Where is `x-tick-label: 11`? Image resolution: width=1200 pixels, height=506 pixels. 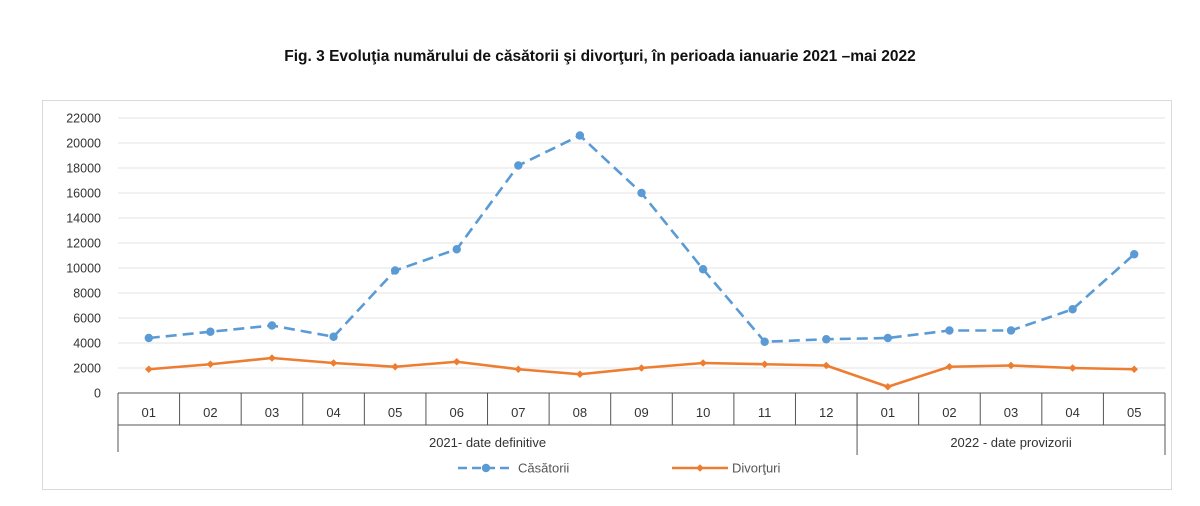 x-tick-label: 11 is located at coordinates (765, 412).